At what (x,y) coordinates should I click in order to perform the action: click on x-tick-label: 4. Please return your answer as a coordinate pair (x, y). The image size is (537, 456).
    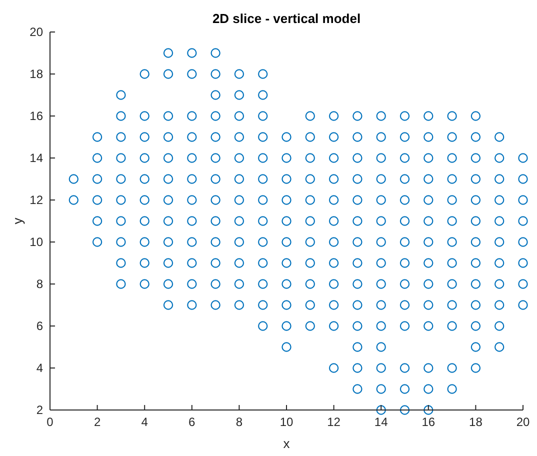
    Looking at the image, I should click on (144, 422).